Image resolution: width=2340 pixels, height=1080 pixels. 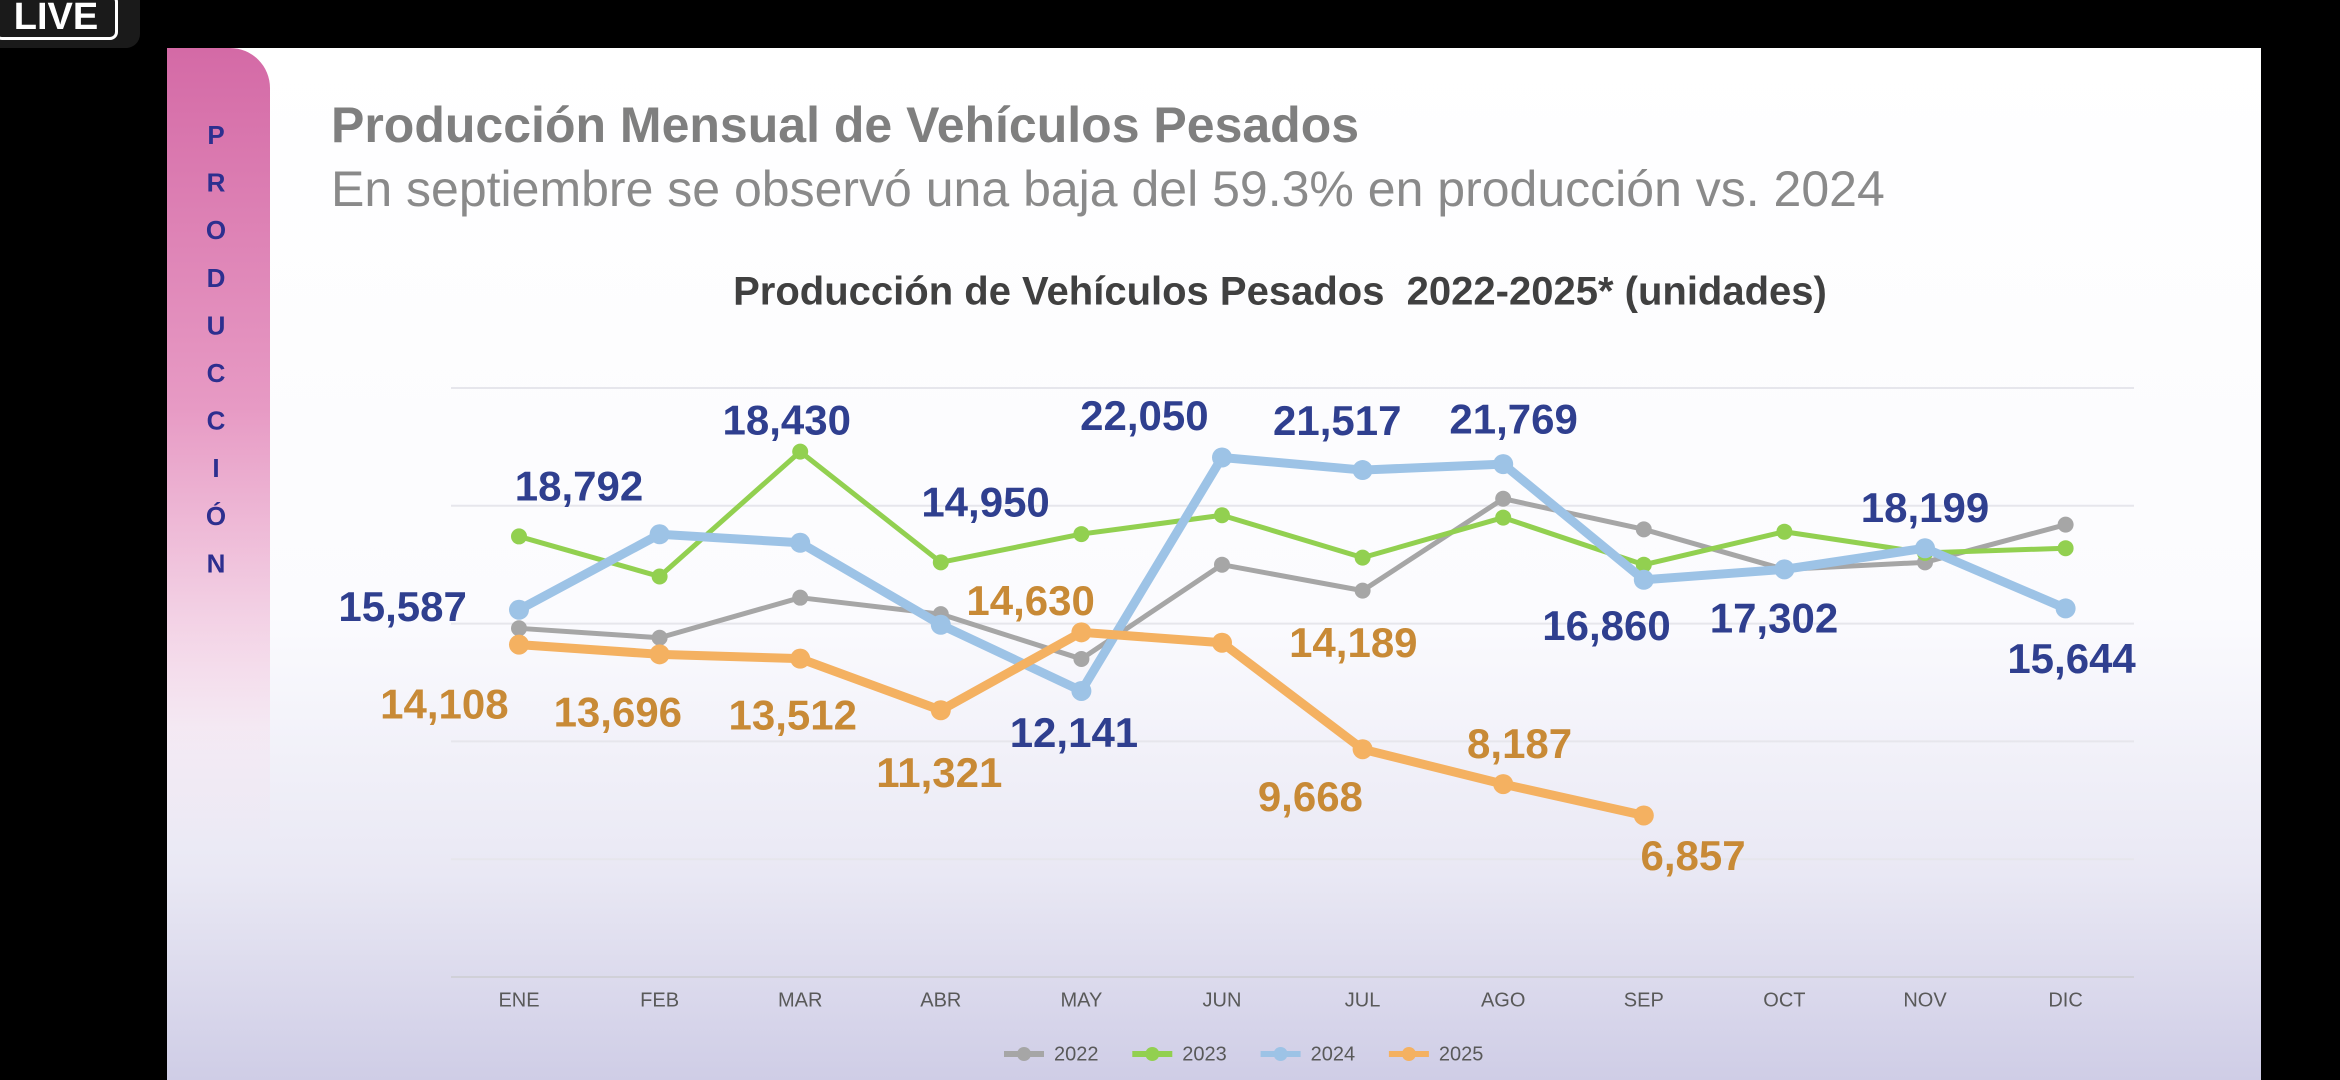 I want to click on x-tick-label: MAR, so click(x=800, y=1000).